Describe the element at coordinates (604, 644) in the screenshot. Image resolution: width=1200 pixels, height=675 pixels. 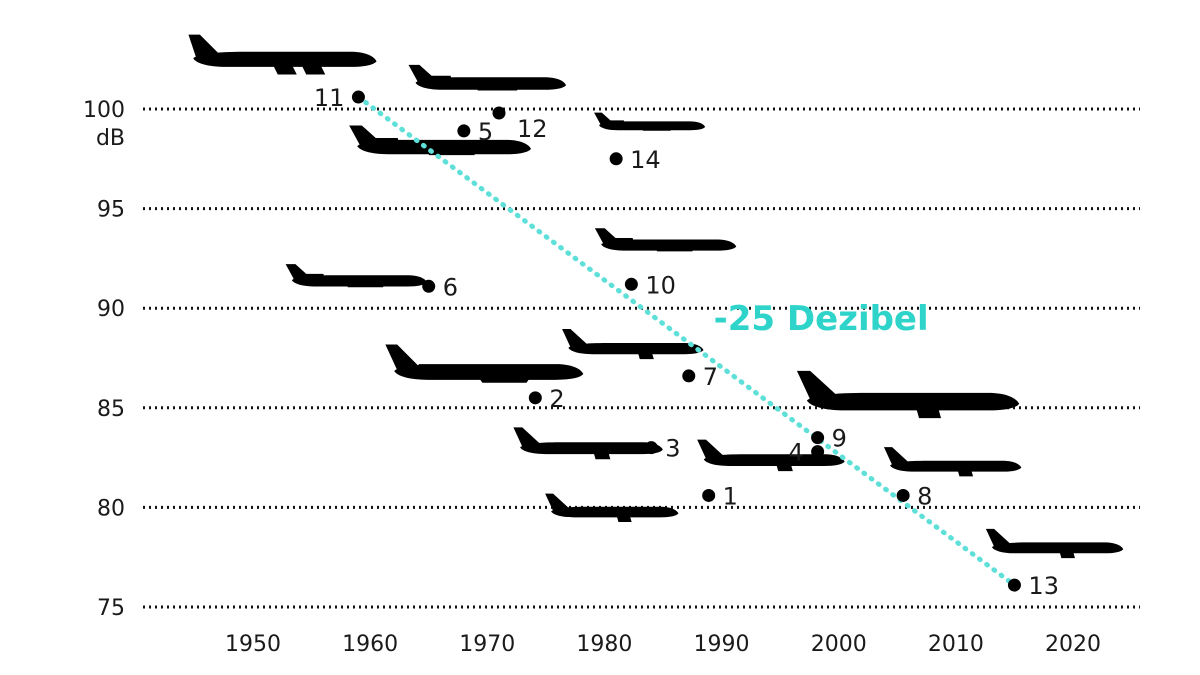
I see `x-tick-label-1980: 1980` at that location.